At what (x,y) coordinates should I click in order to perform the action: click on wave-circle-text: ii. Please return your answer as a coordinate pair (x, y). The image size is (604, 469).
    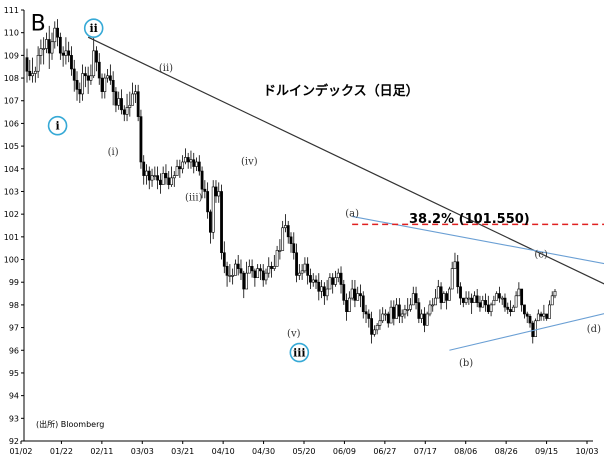
    Looking at the image, I should click on (94, 28).